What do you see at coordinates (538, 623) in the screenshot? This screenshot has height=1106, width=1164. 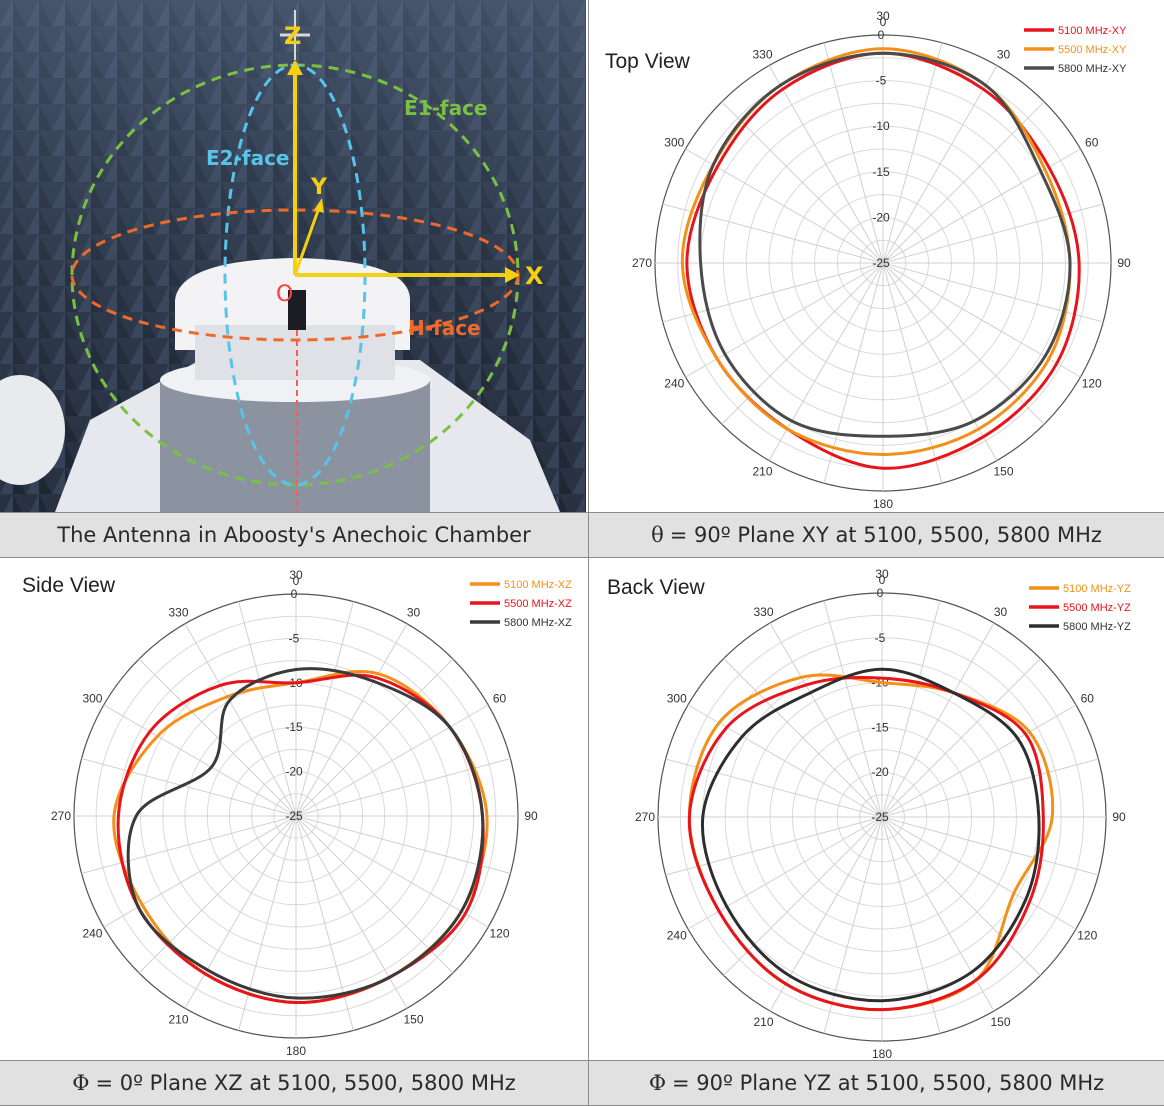 I see `legend-label: 5800 MHz-XZ` at bounding box center [538, 623].